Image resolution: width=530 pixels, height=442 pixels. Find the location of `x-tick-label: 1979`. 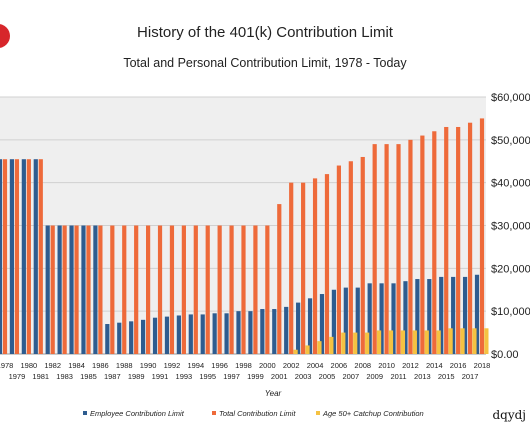

x-tick-label: 1979 is located at coordinates (17, 376).